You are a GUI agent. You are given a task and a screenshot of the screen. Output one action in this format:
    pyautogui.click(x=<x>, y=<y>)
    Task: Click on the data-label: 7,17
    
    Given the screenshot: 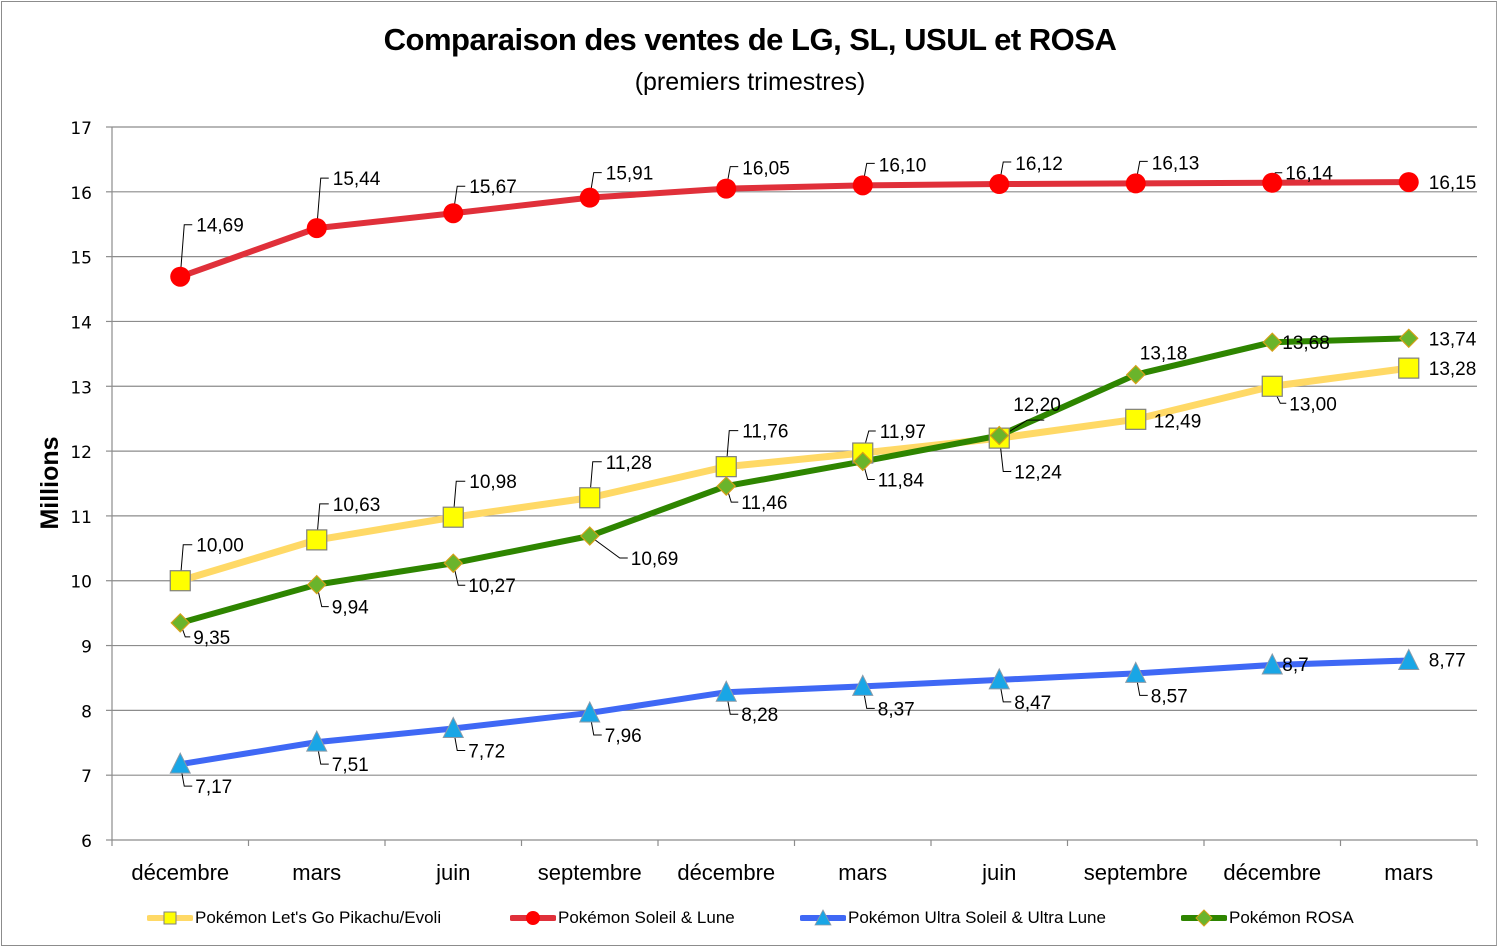 What is the action you would take?
    pyautogui.click(x=213, y=787)
    